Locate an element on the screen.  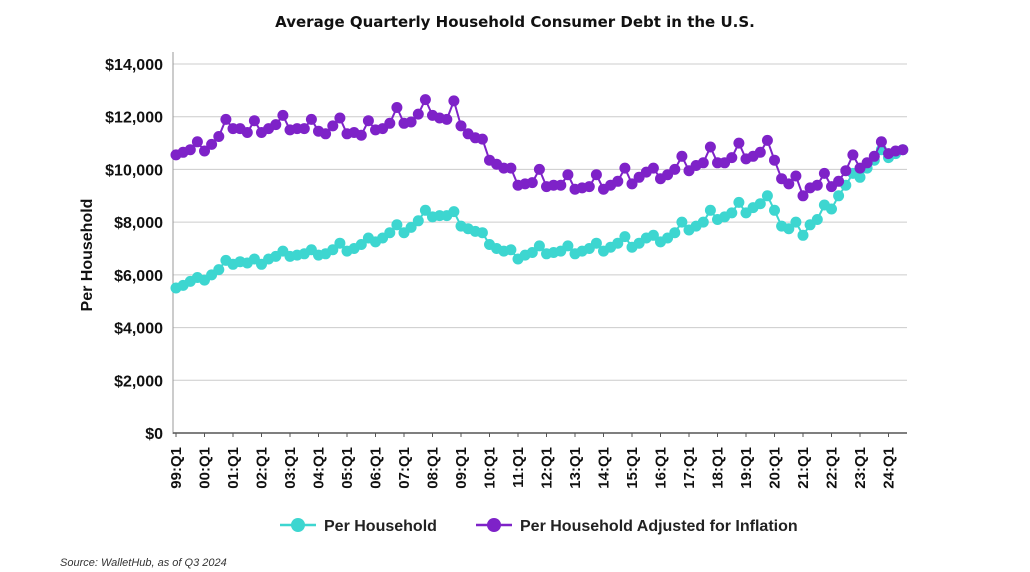
y-tick-label: $0 is located at coordinates (154, 434).